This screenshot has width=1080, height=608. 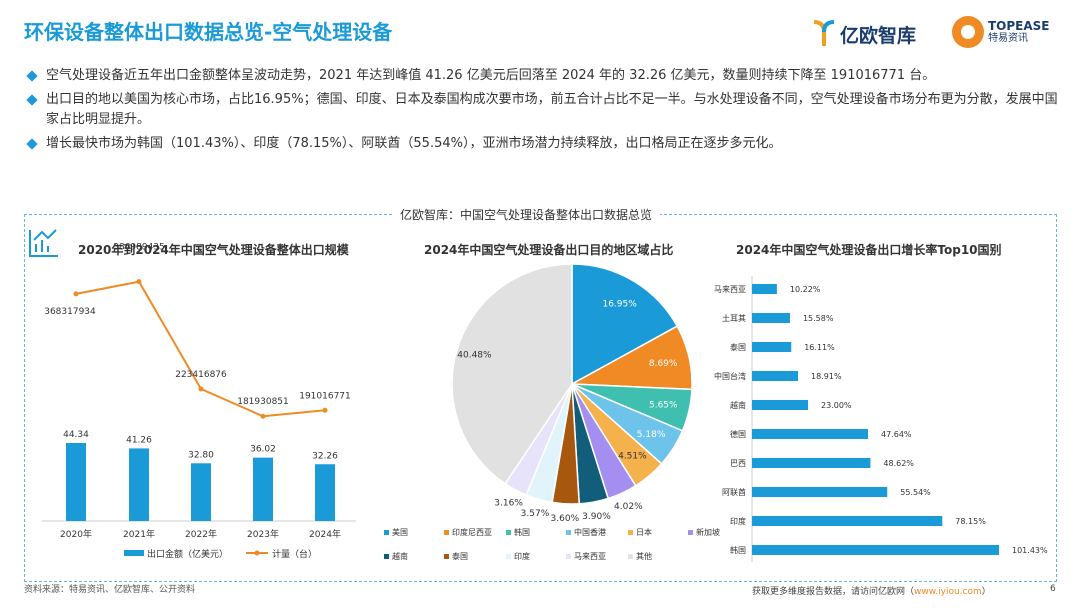 I want to click on chart3-category-label: 德国, so click(x=738, y=434).